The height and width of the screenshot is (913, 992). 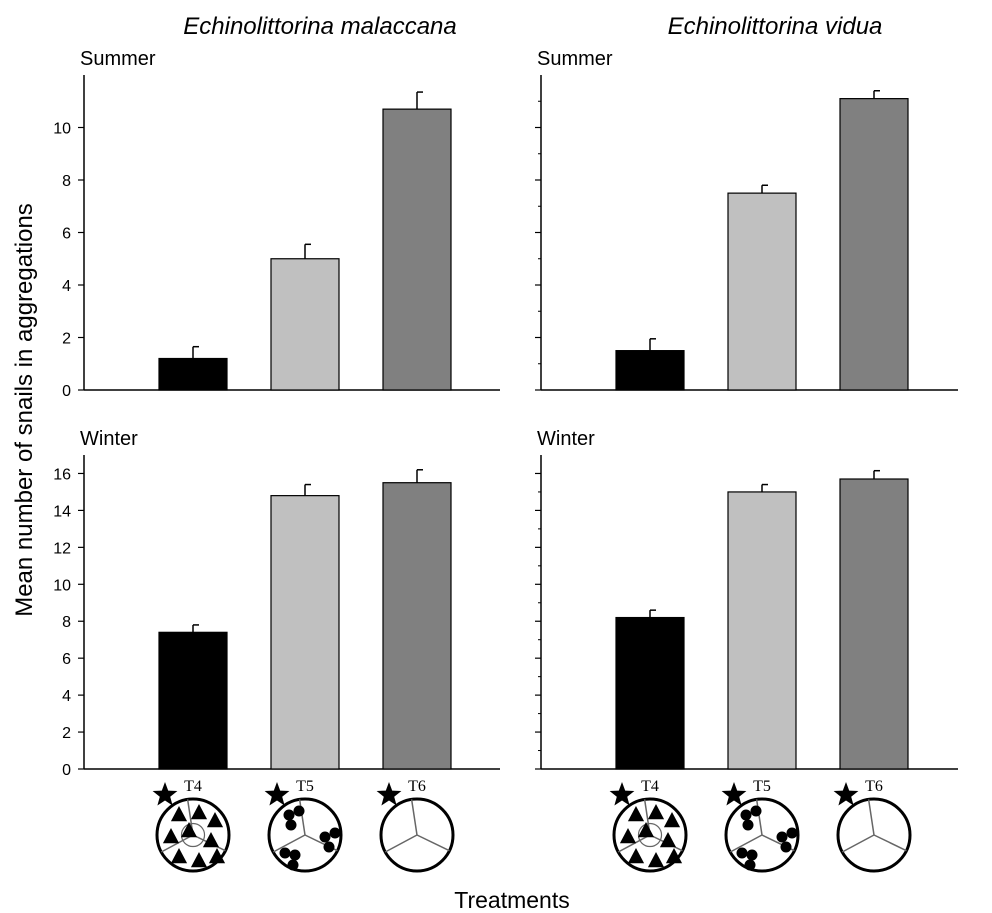 What do you see at coordinates (109, 439) in the screenshot?
I see `panel-season-label: Winter` at bounding box center [109, 439].